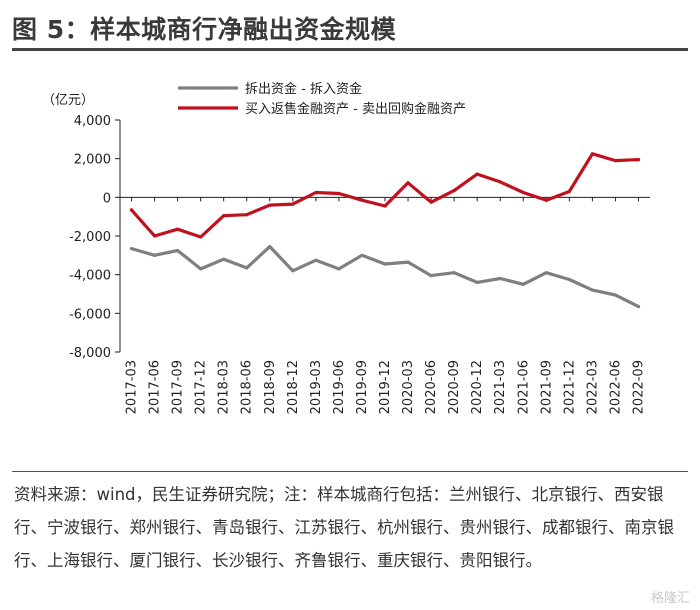  I want to click on watermark: 格隆汇, so click(670, 598).